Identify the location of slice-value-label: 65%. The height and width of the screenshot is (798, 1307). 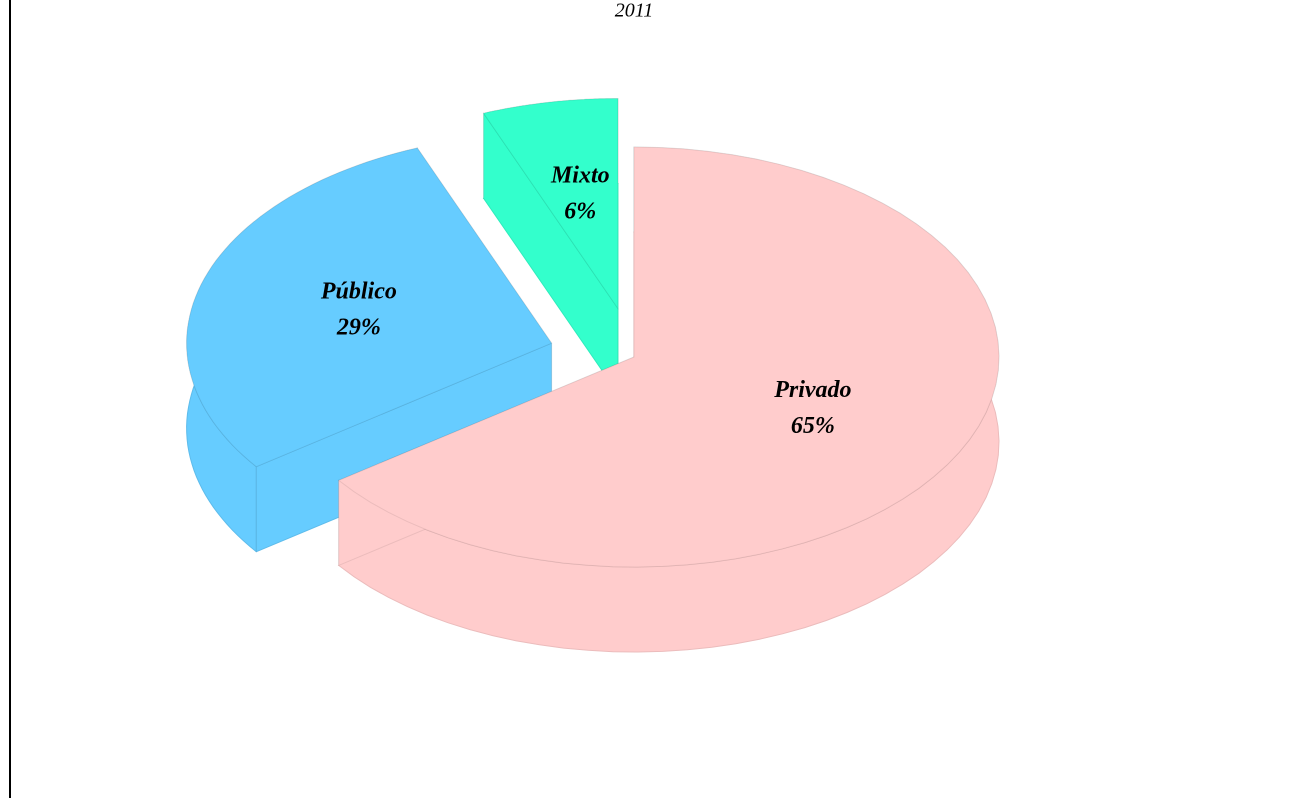
(813, 426).